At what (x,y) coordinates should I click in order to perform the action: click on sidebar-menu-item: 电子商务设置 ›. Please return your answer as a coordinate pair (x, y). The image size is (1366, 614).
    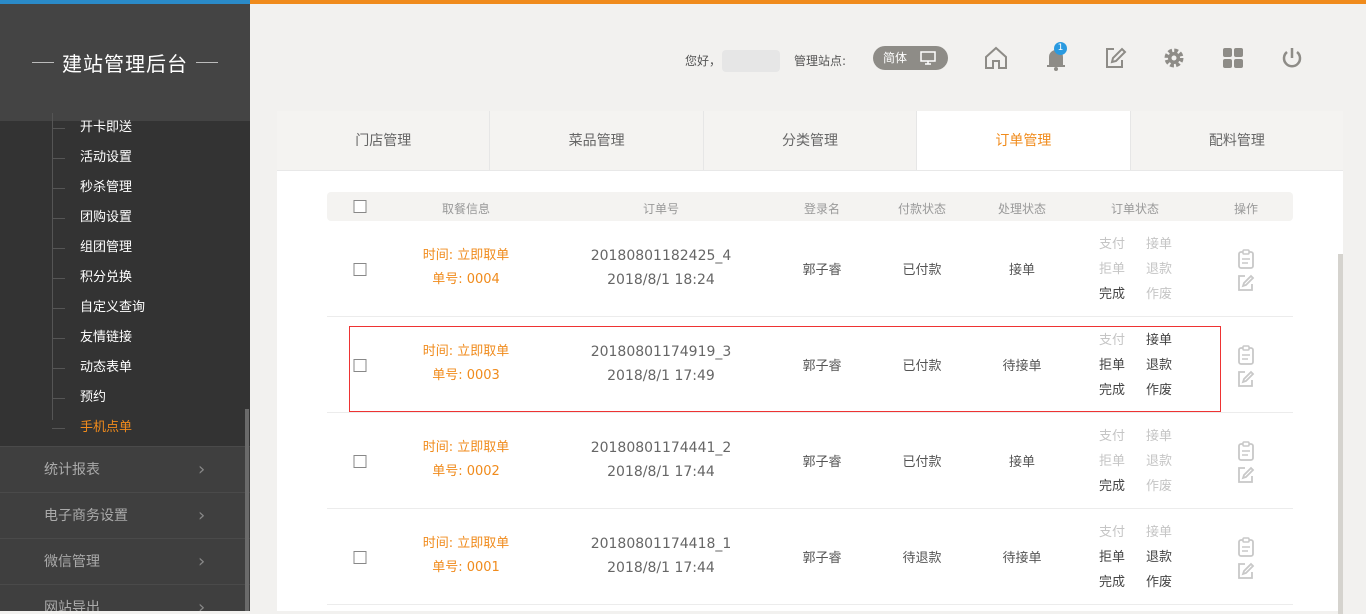
    Looking at the image, I should click on (125, 515).